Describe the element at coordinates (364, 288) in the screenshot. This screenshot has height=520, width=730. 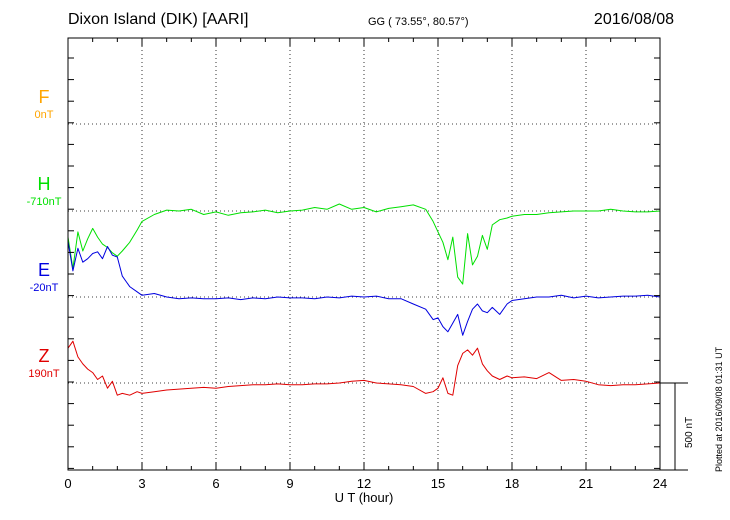
I see `series-line-e` at that location.